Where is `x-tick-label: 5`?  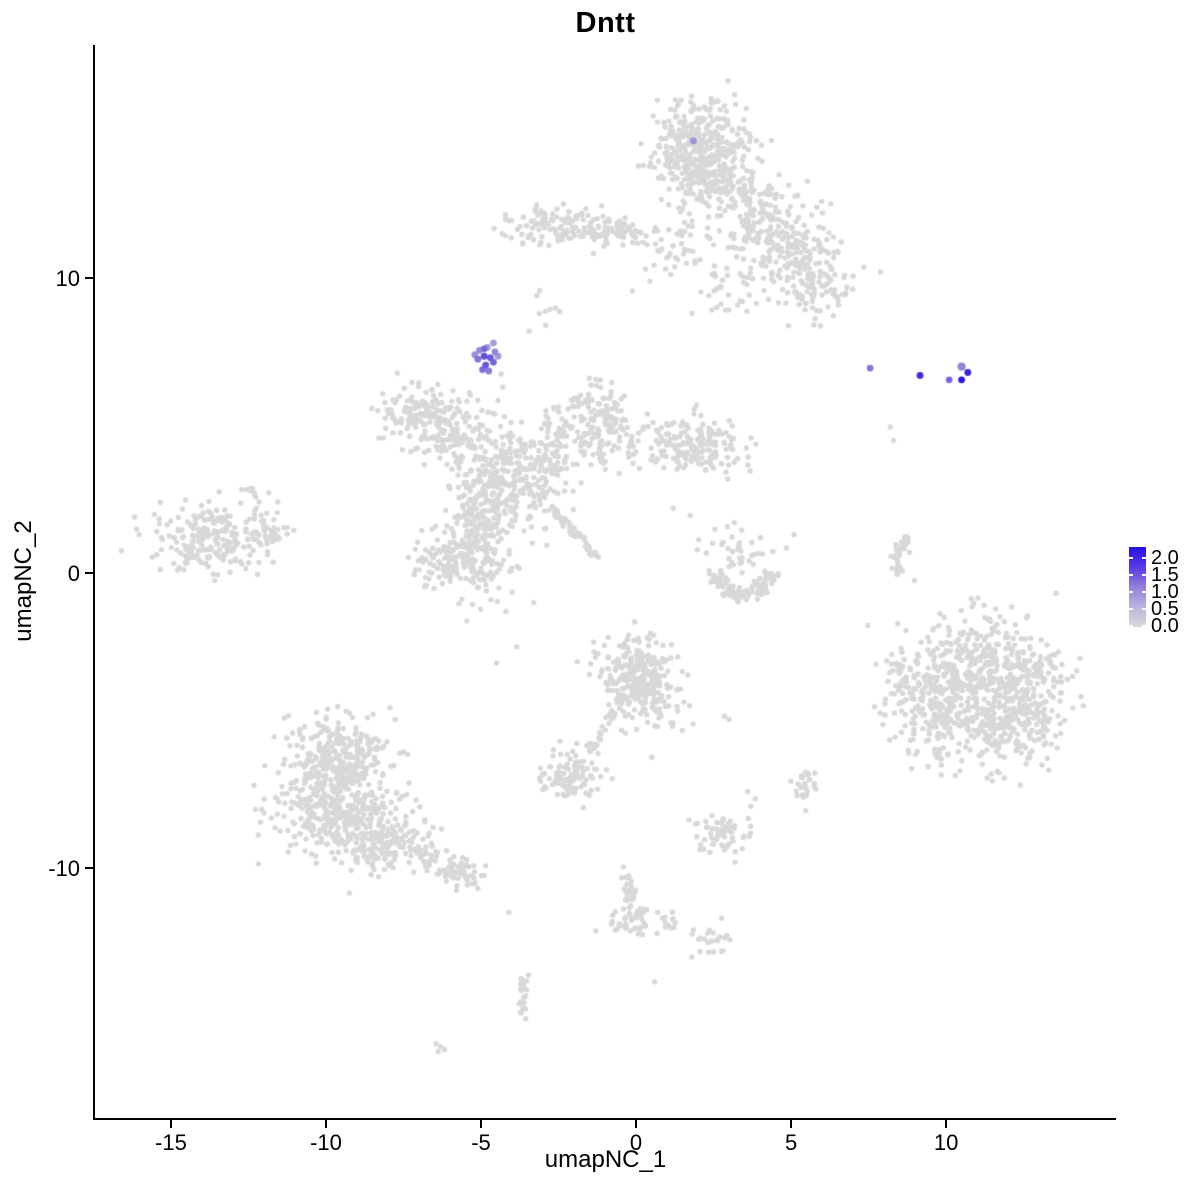
x-tick-label: 5 is located at coordinates (791, 1142).